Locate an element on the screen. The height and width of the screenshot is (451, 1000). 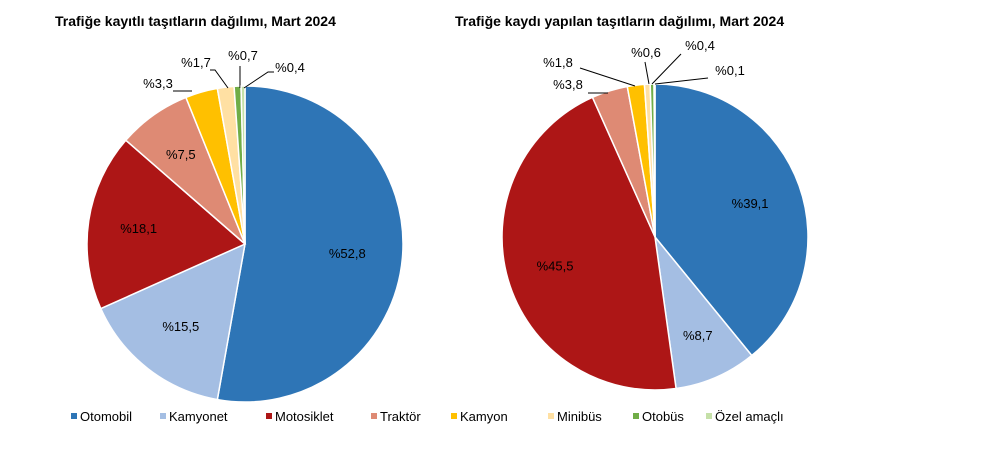
legend-label-kamyon: Kamyon is located at coordinates (484, 416).